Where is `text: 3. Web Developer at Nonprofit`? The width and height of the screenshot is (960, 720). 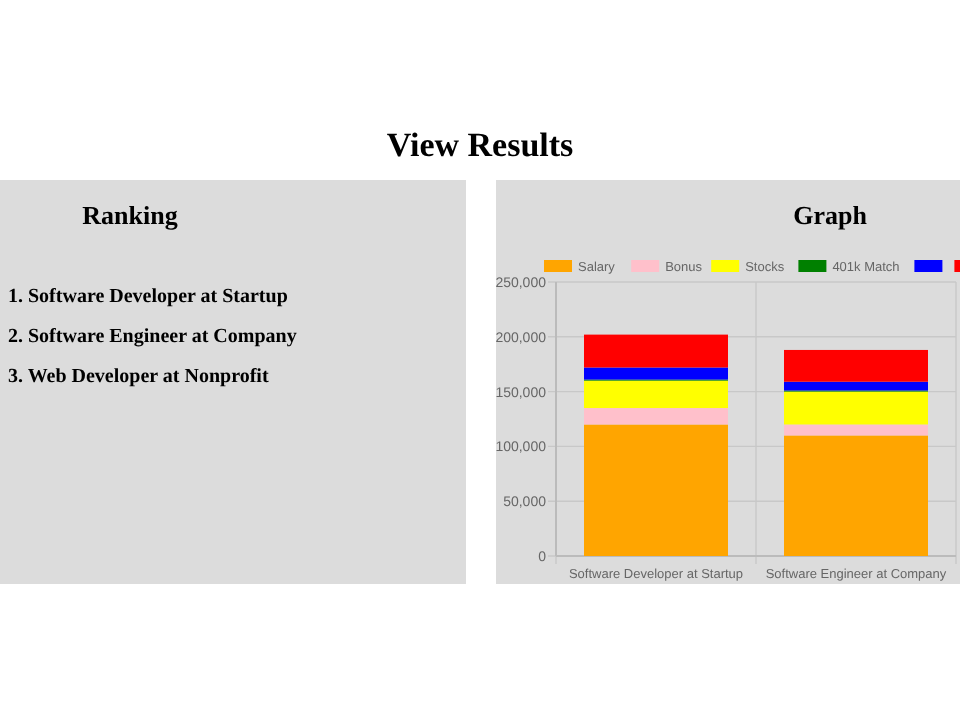
text: 3. Web Developer at Nonprofit is located at coordinates (139, 377).